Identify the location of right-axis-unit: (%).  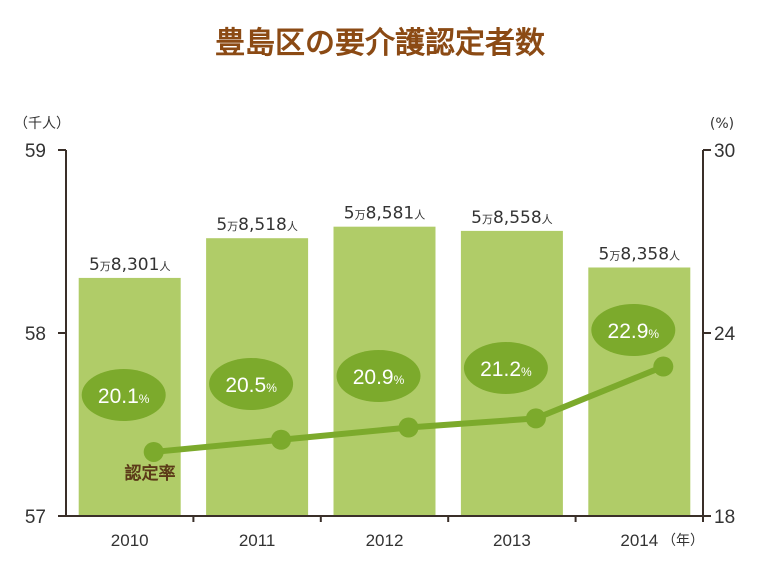
(722, 124).